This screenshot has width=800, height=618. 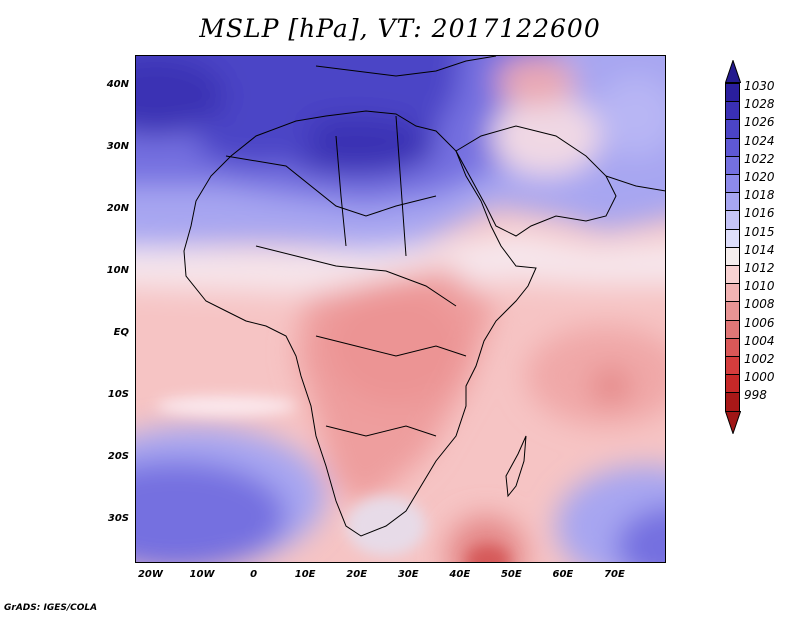 I want to click on lat-tick-label: 10S, so click(x=118, y=394).